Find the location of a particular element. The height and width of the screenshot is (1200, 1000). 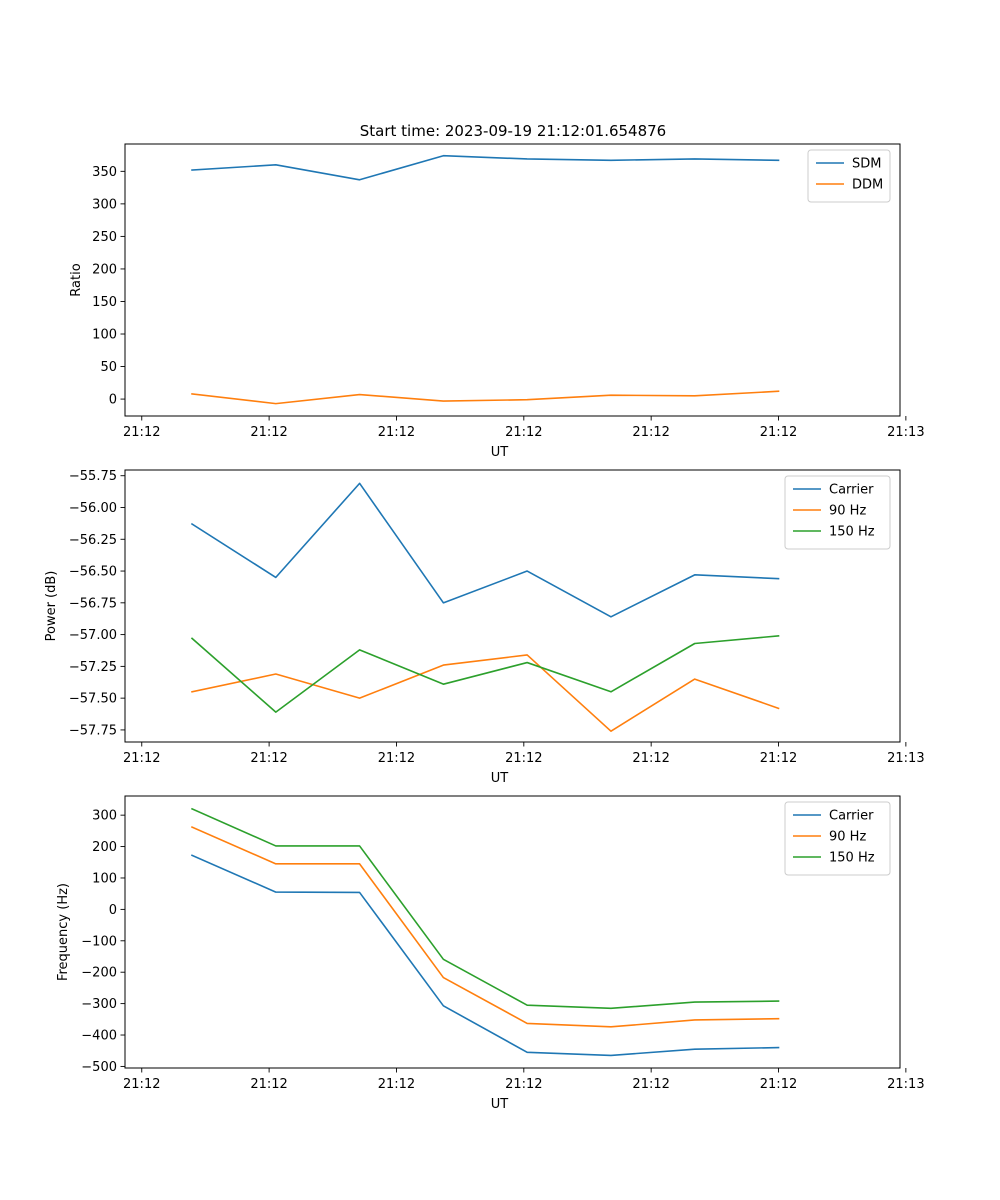

y-tick-label: −57.00 is located at coordinates (93, 635).